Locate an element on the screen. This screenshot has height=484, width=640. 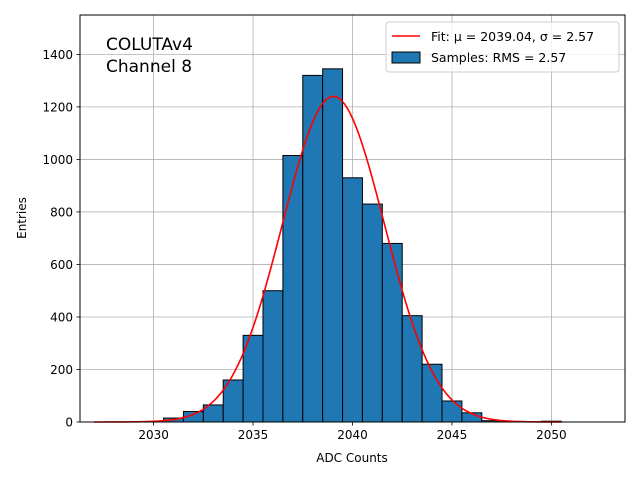
legend-samples-swatch is located at coordinates (406, 57).